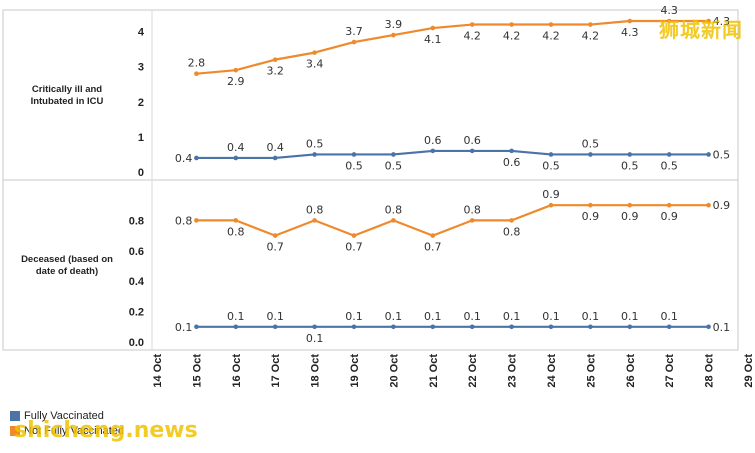 Image resolution: width=755 pixels, height=453 pixels. I want to click on panel-2-ylabel: Deceased (based on date of death), so click(67, 265).